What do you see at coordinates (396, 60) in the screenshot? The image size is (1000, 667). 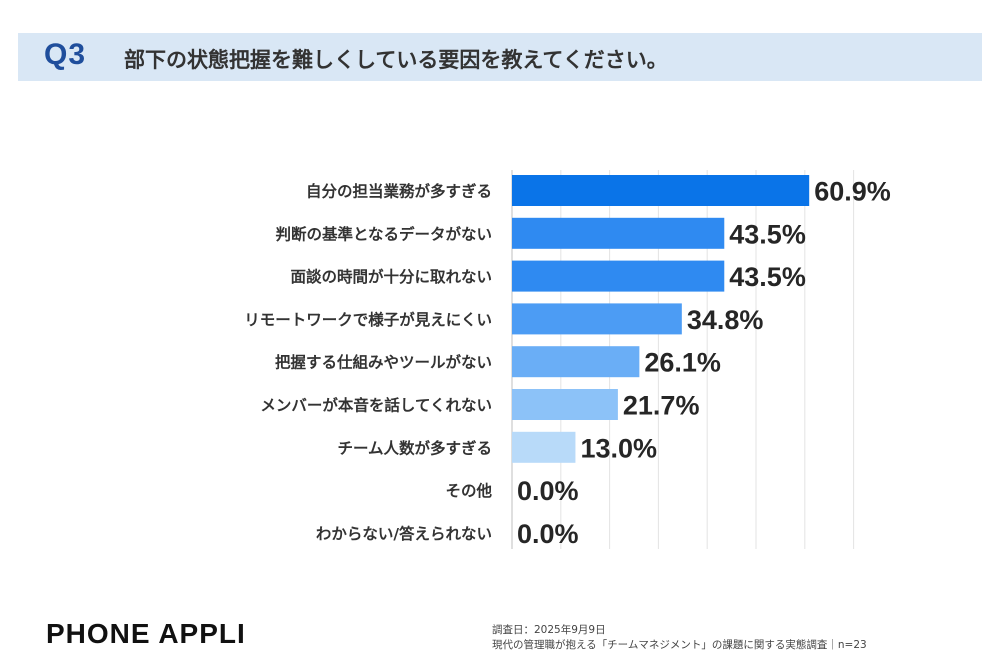 I see `question-text: 部下の状態把握を難しくしている要因を教えてください。` at bounding box center [396, 60].